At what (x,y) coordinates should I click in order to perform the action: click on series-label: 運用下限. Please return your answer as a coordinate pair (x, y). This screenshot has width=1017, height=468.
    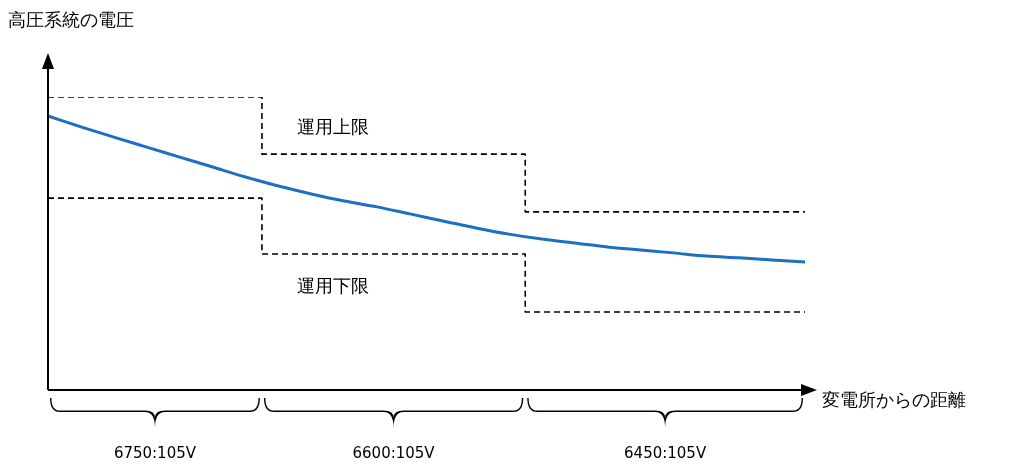
    Looking at the image, I should click on (332, 285).